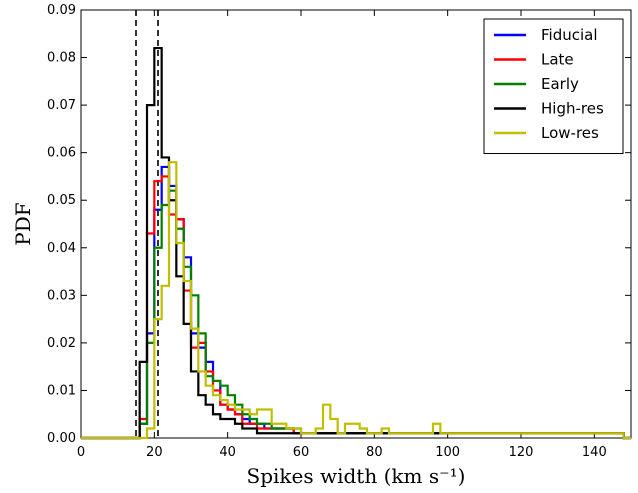  I want to click on x-tick-label: 0, so click(81, 452).